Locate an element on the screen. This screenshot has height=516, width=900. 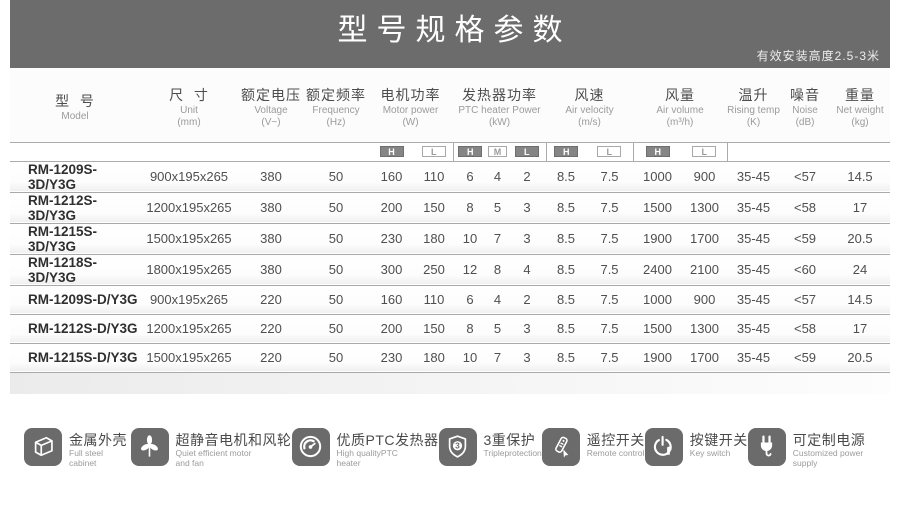
feature-text: 可定制电源 Customized power supply is located at coordinates (834, 448).